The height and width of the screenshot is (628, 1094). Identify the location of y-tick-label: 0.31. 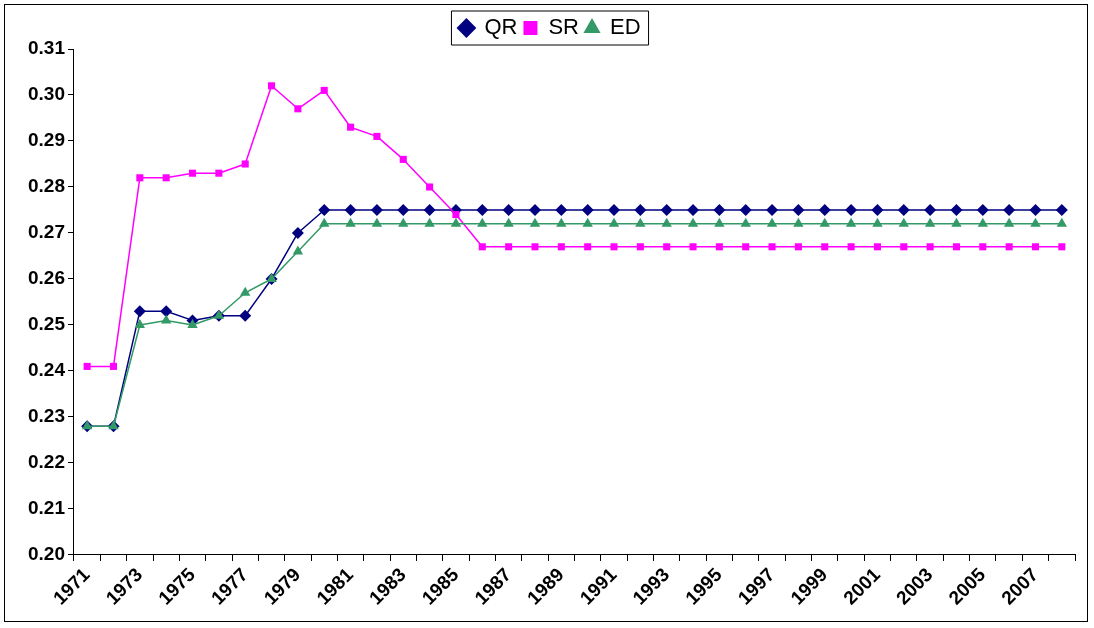
(47, 48).